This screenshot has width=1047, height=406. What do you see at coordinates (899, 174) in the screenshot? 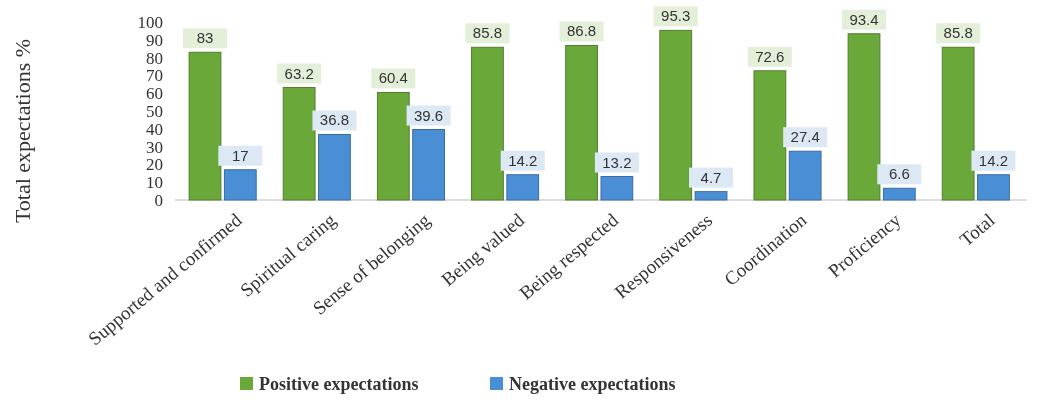
I see `data-label: 6.6` at bounding box center [899, 174].